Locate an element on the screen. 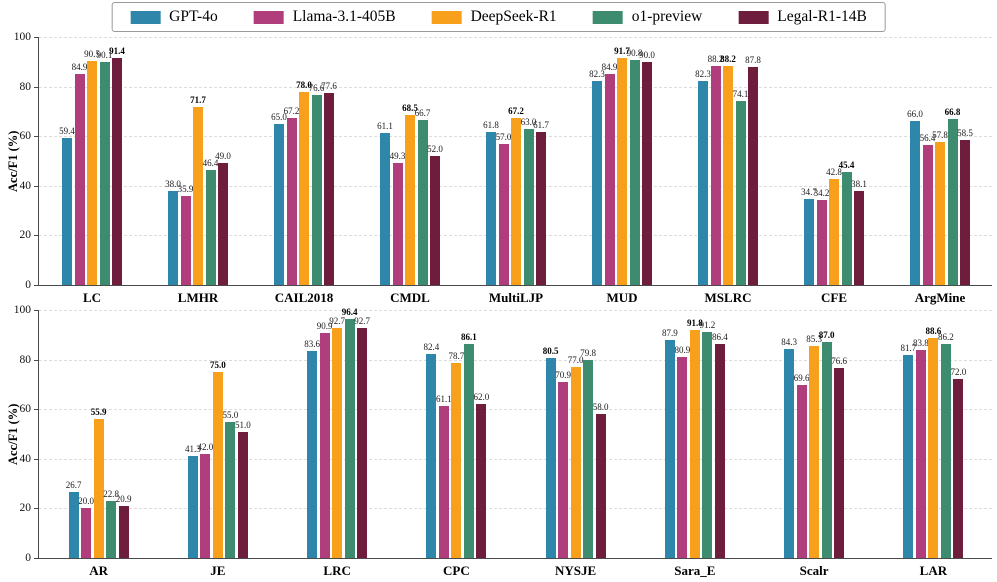 The image size is (997, 582). bar: 35.9 is located at coordinates (185, 234).